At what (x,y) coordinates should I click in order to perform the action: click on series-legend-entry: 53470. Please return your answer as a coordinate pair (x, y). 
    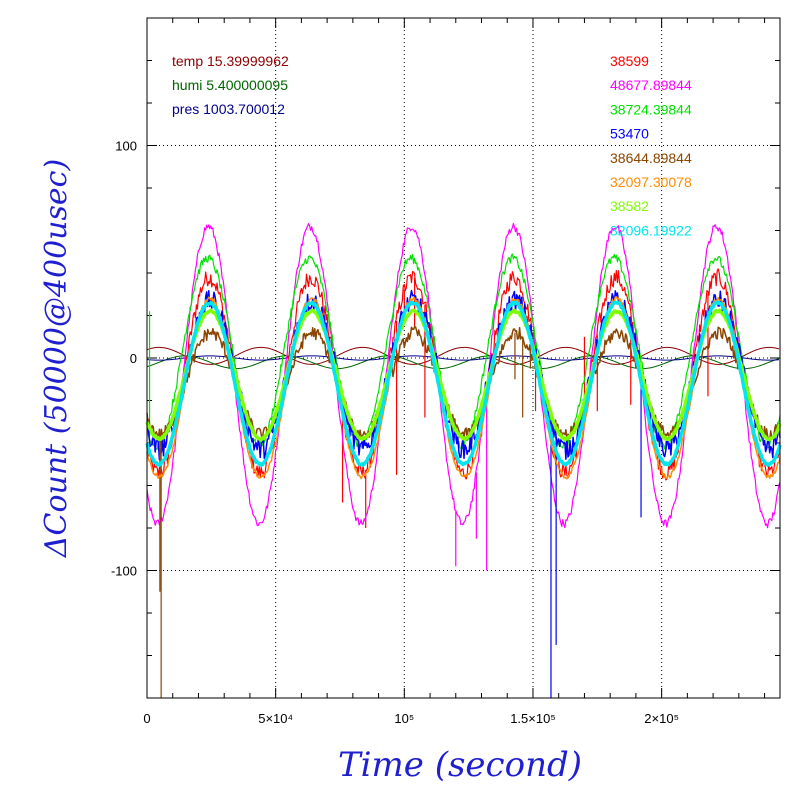
    Looking at the image, I should click on (629, 134).